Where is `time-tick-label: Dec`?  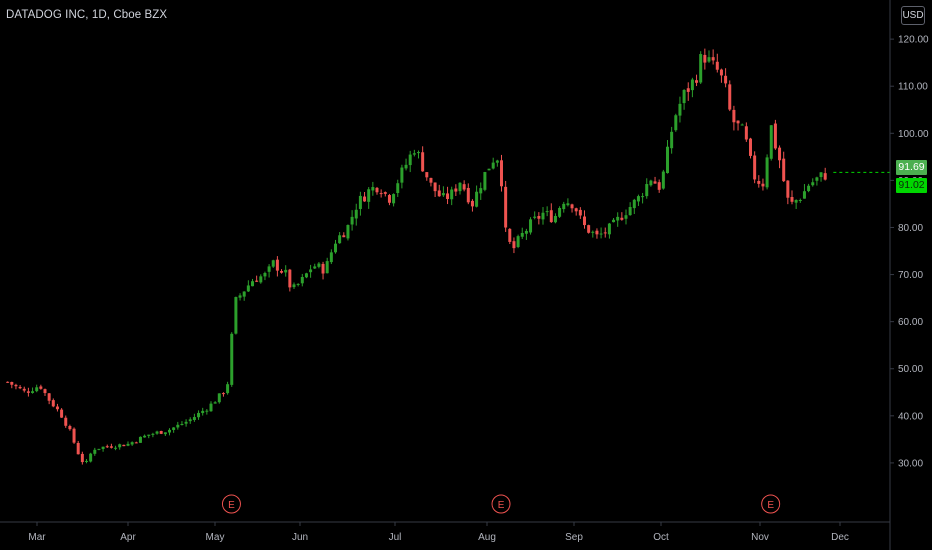 time-tick-label: Dec is located at coordinates (840, 537).